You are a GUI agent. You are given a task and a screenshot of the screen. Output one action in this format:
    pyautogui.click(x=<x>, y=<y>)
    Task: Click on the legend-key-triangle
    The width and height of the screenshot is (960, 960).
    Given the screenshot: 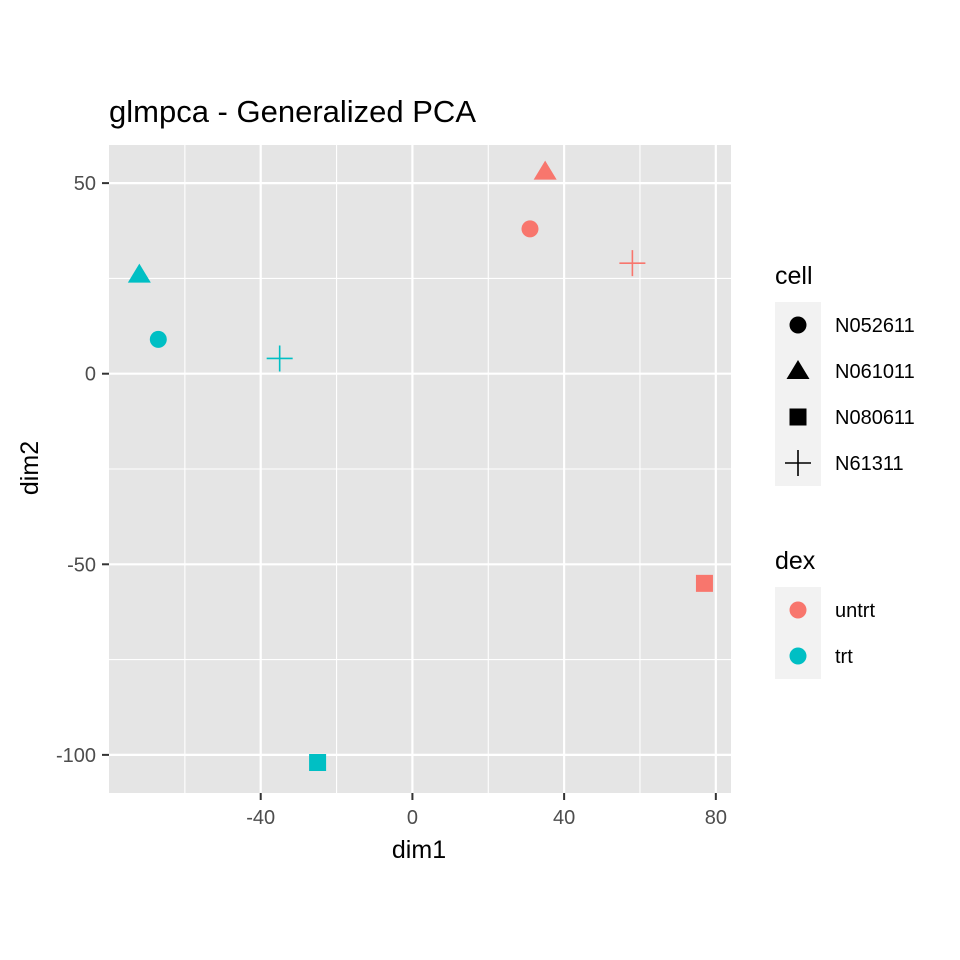 What is the action you would take?
    pyautogui.click(x=798, y=369)
    